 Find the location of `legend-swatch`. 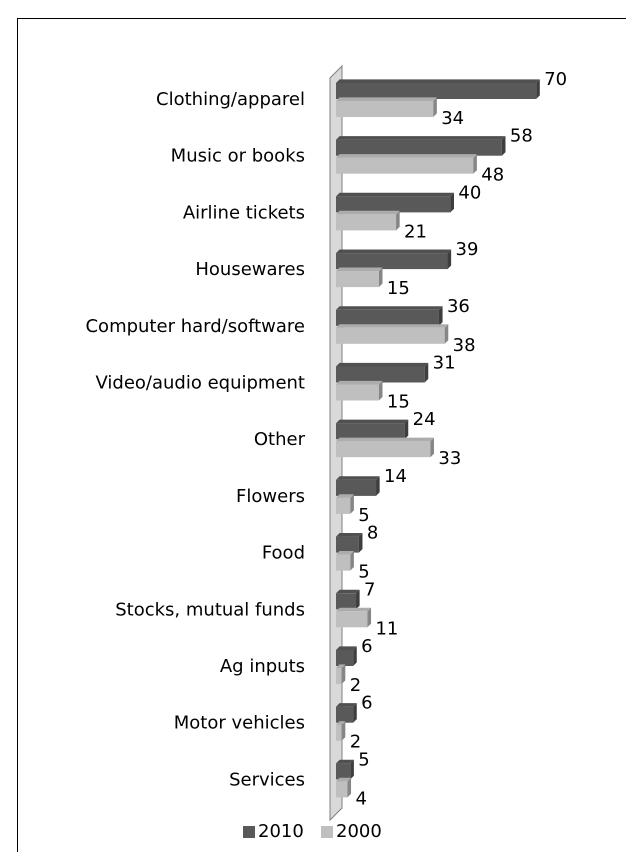

legend-swatch is located at coordinates (249, 832).